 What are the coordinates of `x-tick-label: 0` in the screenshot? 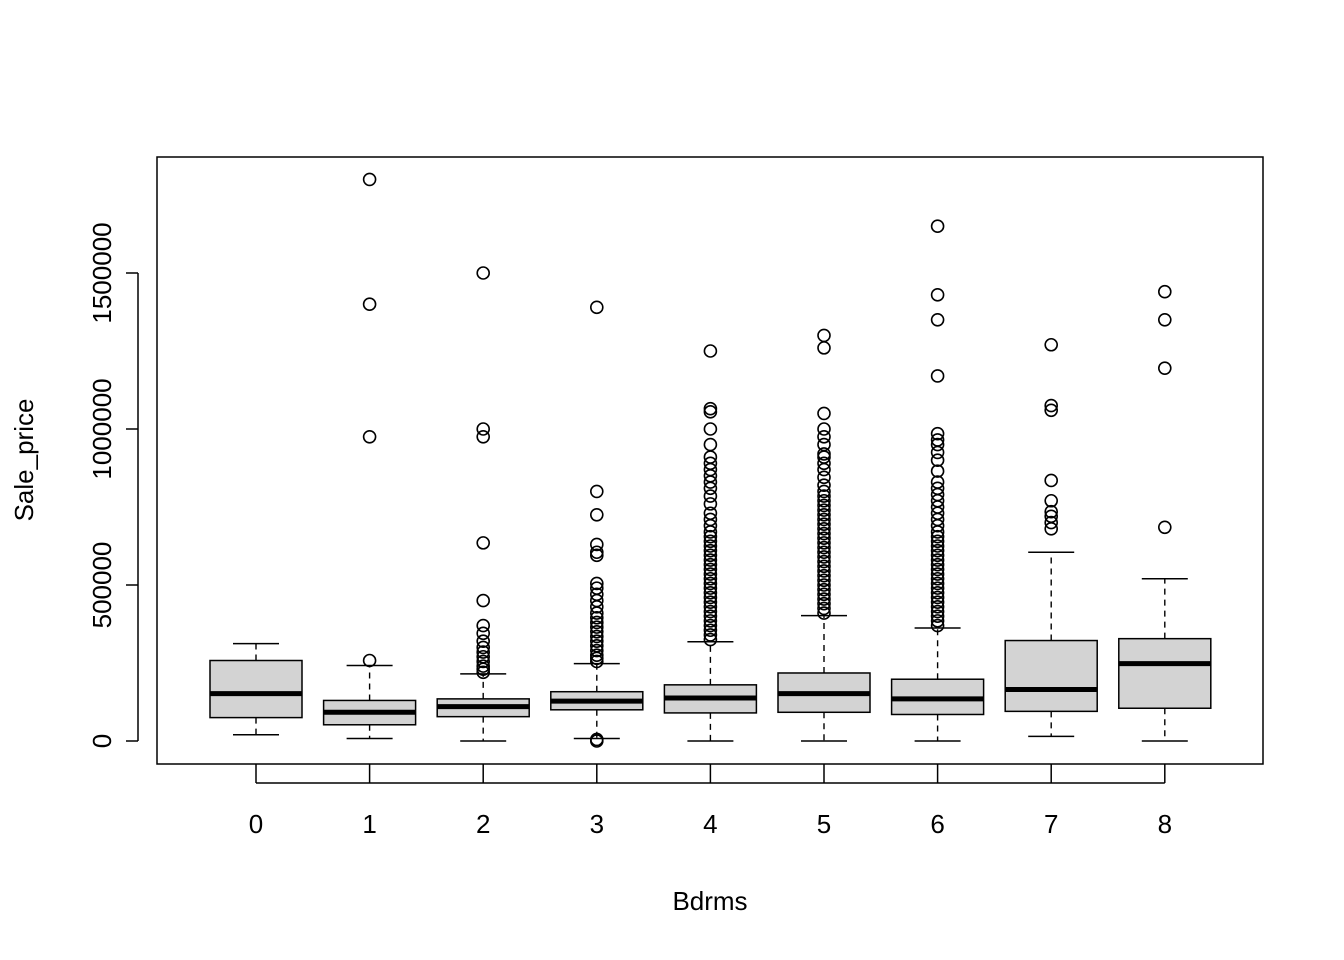 It's located at (256, 824).